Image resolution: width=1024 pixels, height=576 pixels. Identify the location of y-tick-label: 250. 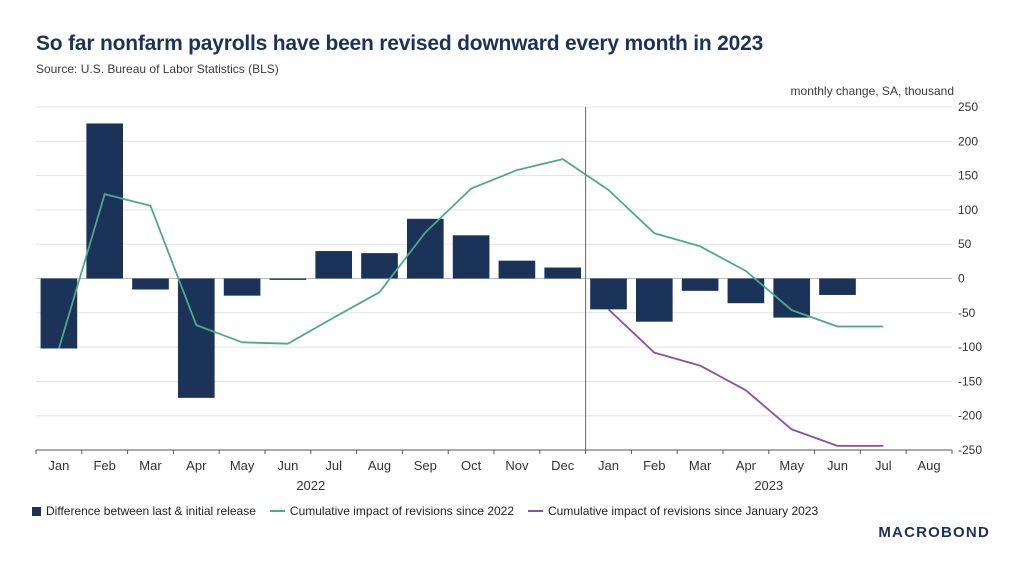
(968, 107).